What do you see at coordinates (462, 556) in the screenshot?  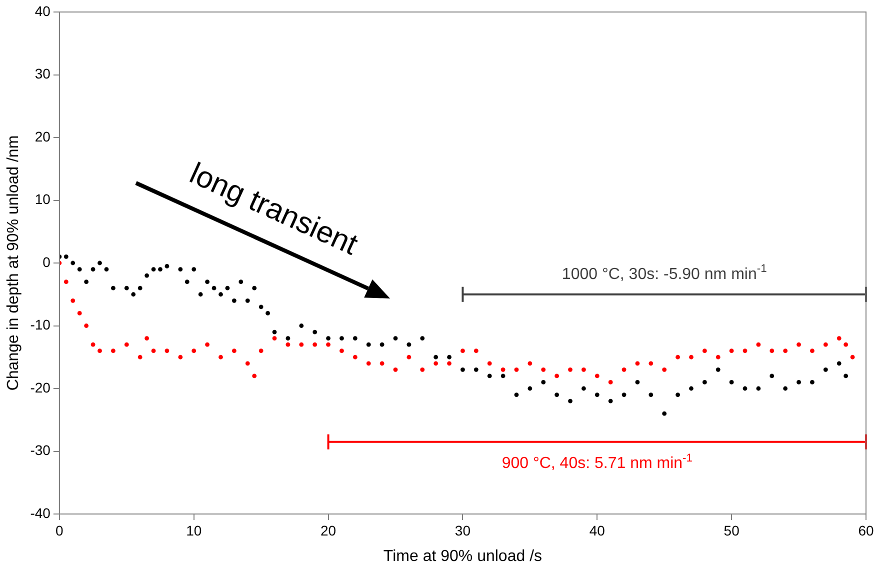 I see `x-axis-title: Time at 90% unload /s` at bounding box center [462, 556].